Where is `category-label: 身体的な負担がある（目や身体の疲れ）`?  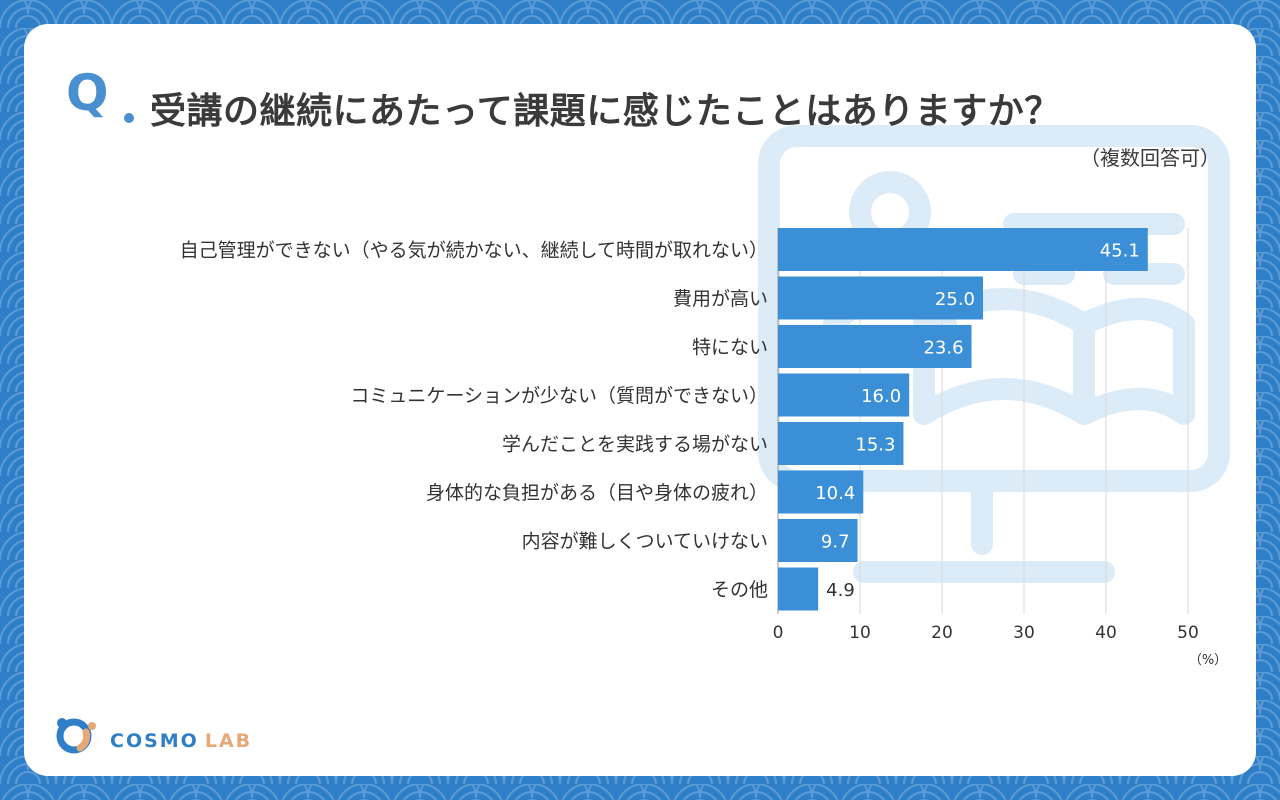
category-label: 身体的な負担がある（目や身体の疲れ） is located at coordinates (597, 493).